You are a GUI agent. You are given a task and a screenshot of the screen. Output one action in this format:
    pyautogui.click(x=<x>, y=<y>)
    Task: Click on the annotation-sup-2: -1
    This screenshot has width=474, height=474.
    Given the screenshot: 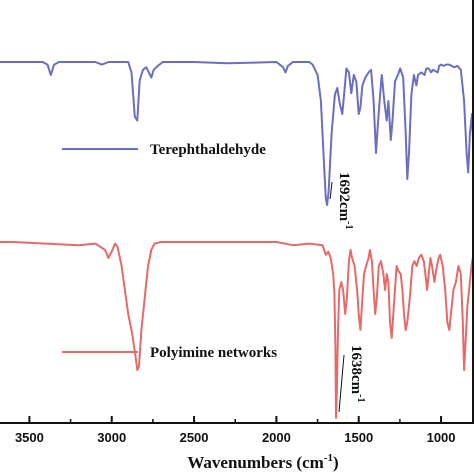 What is the action you would take?
    pyautogui.click(x=360, y=398)
    